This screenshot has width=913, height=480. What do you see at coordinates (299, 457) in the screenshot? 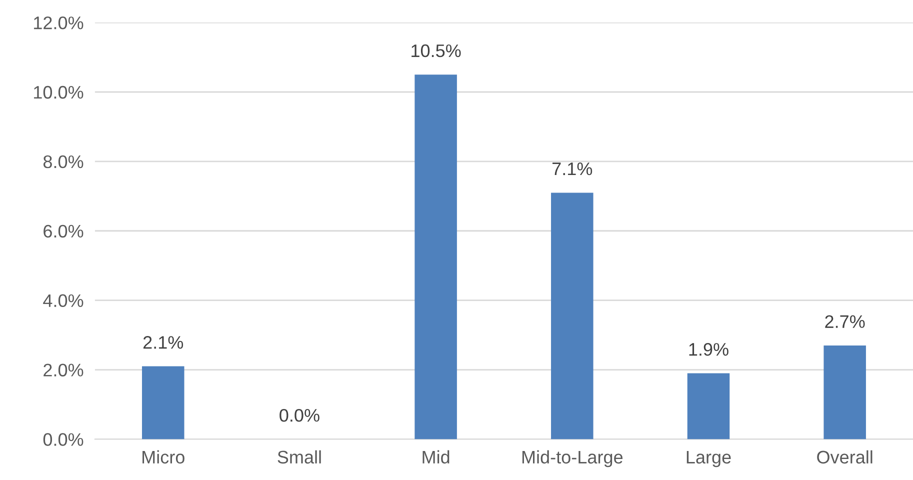
I see `x-tick-label: Small` at bounding box center [299, 457].